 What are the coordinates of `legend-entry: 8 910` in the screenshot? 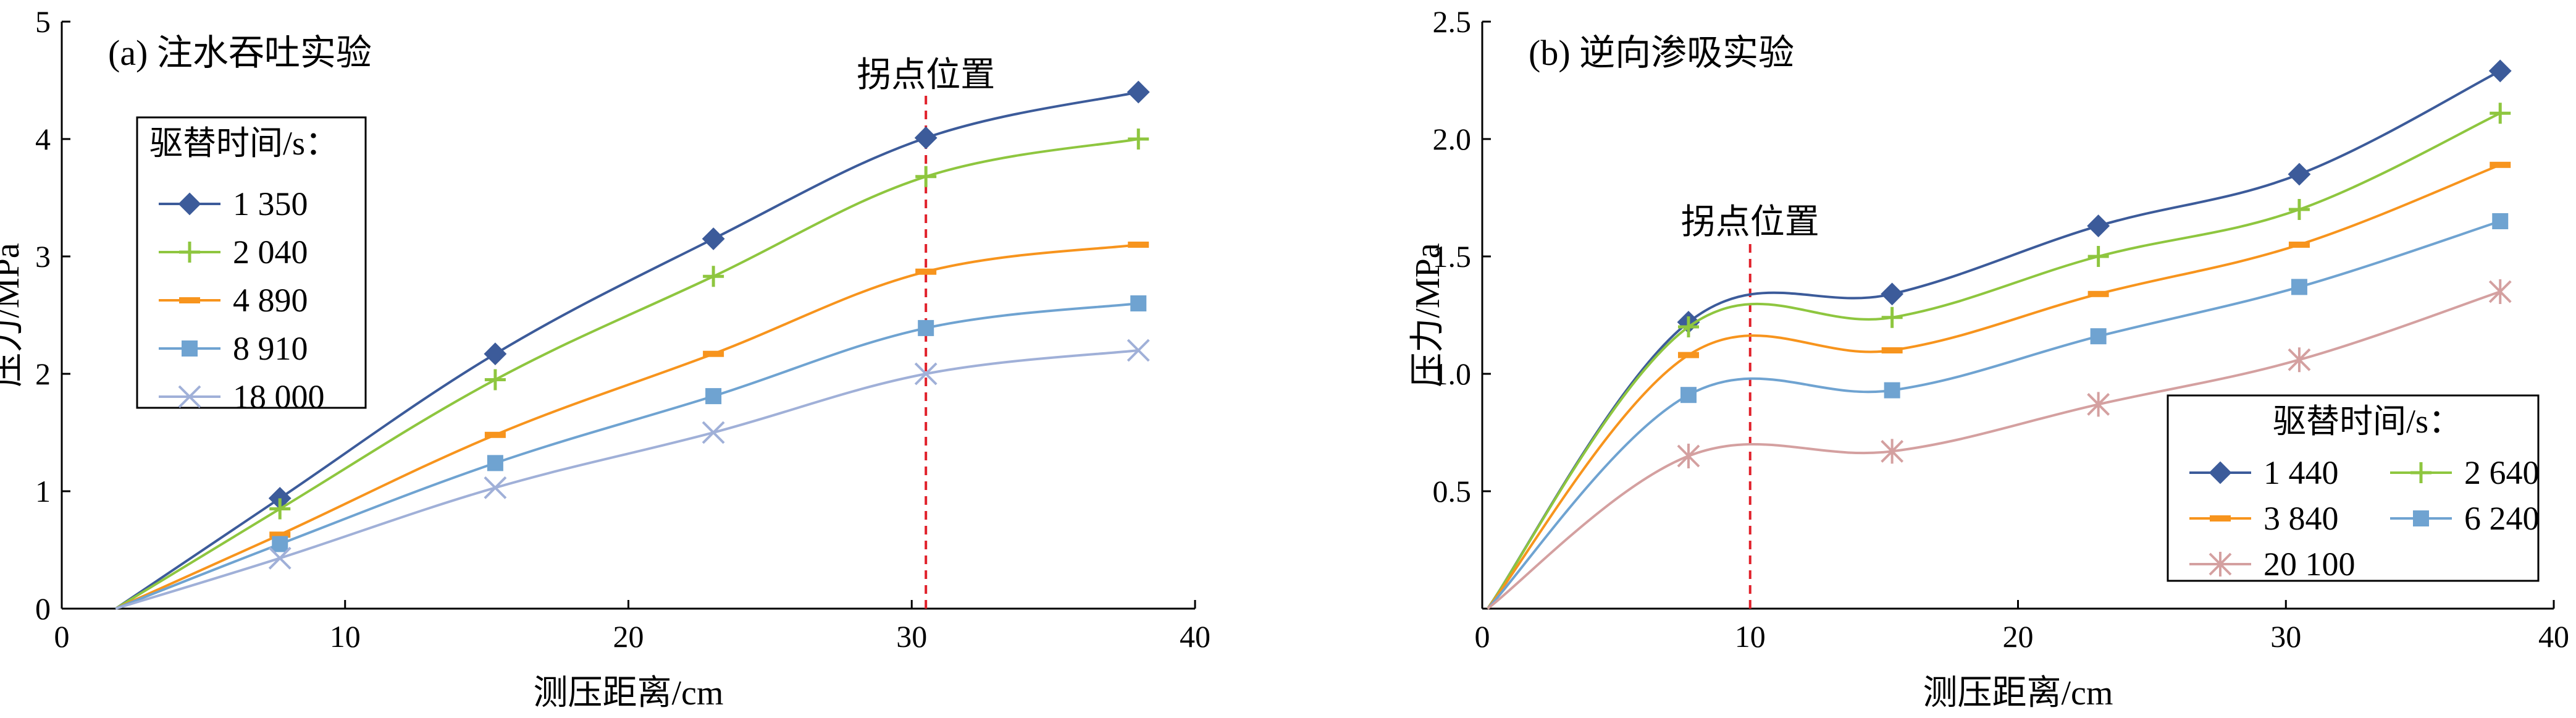 It's located at (233, 348).